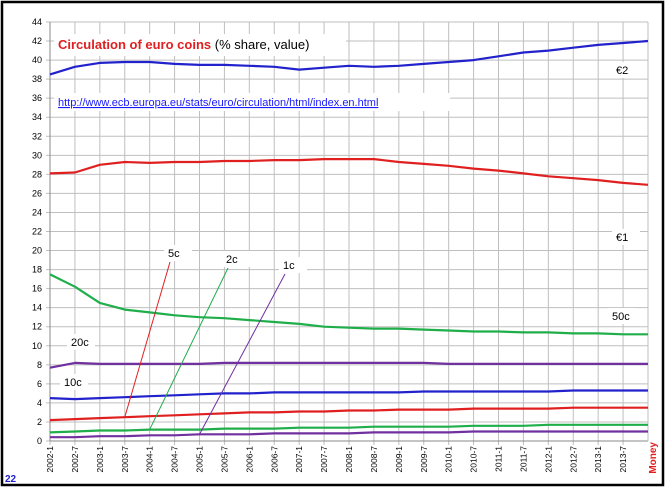  What do you see at coordinates (399, 459) in the screenshot?
I see `x-tick-label: 2009-1` at bounding box center [399, 459].